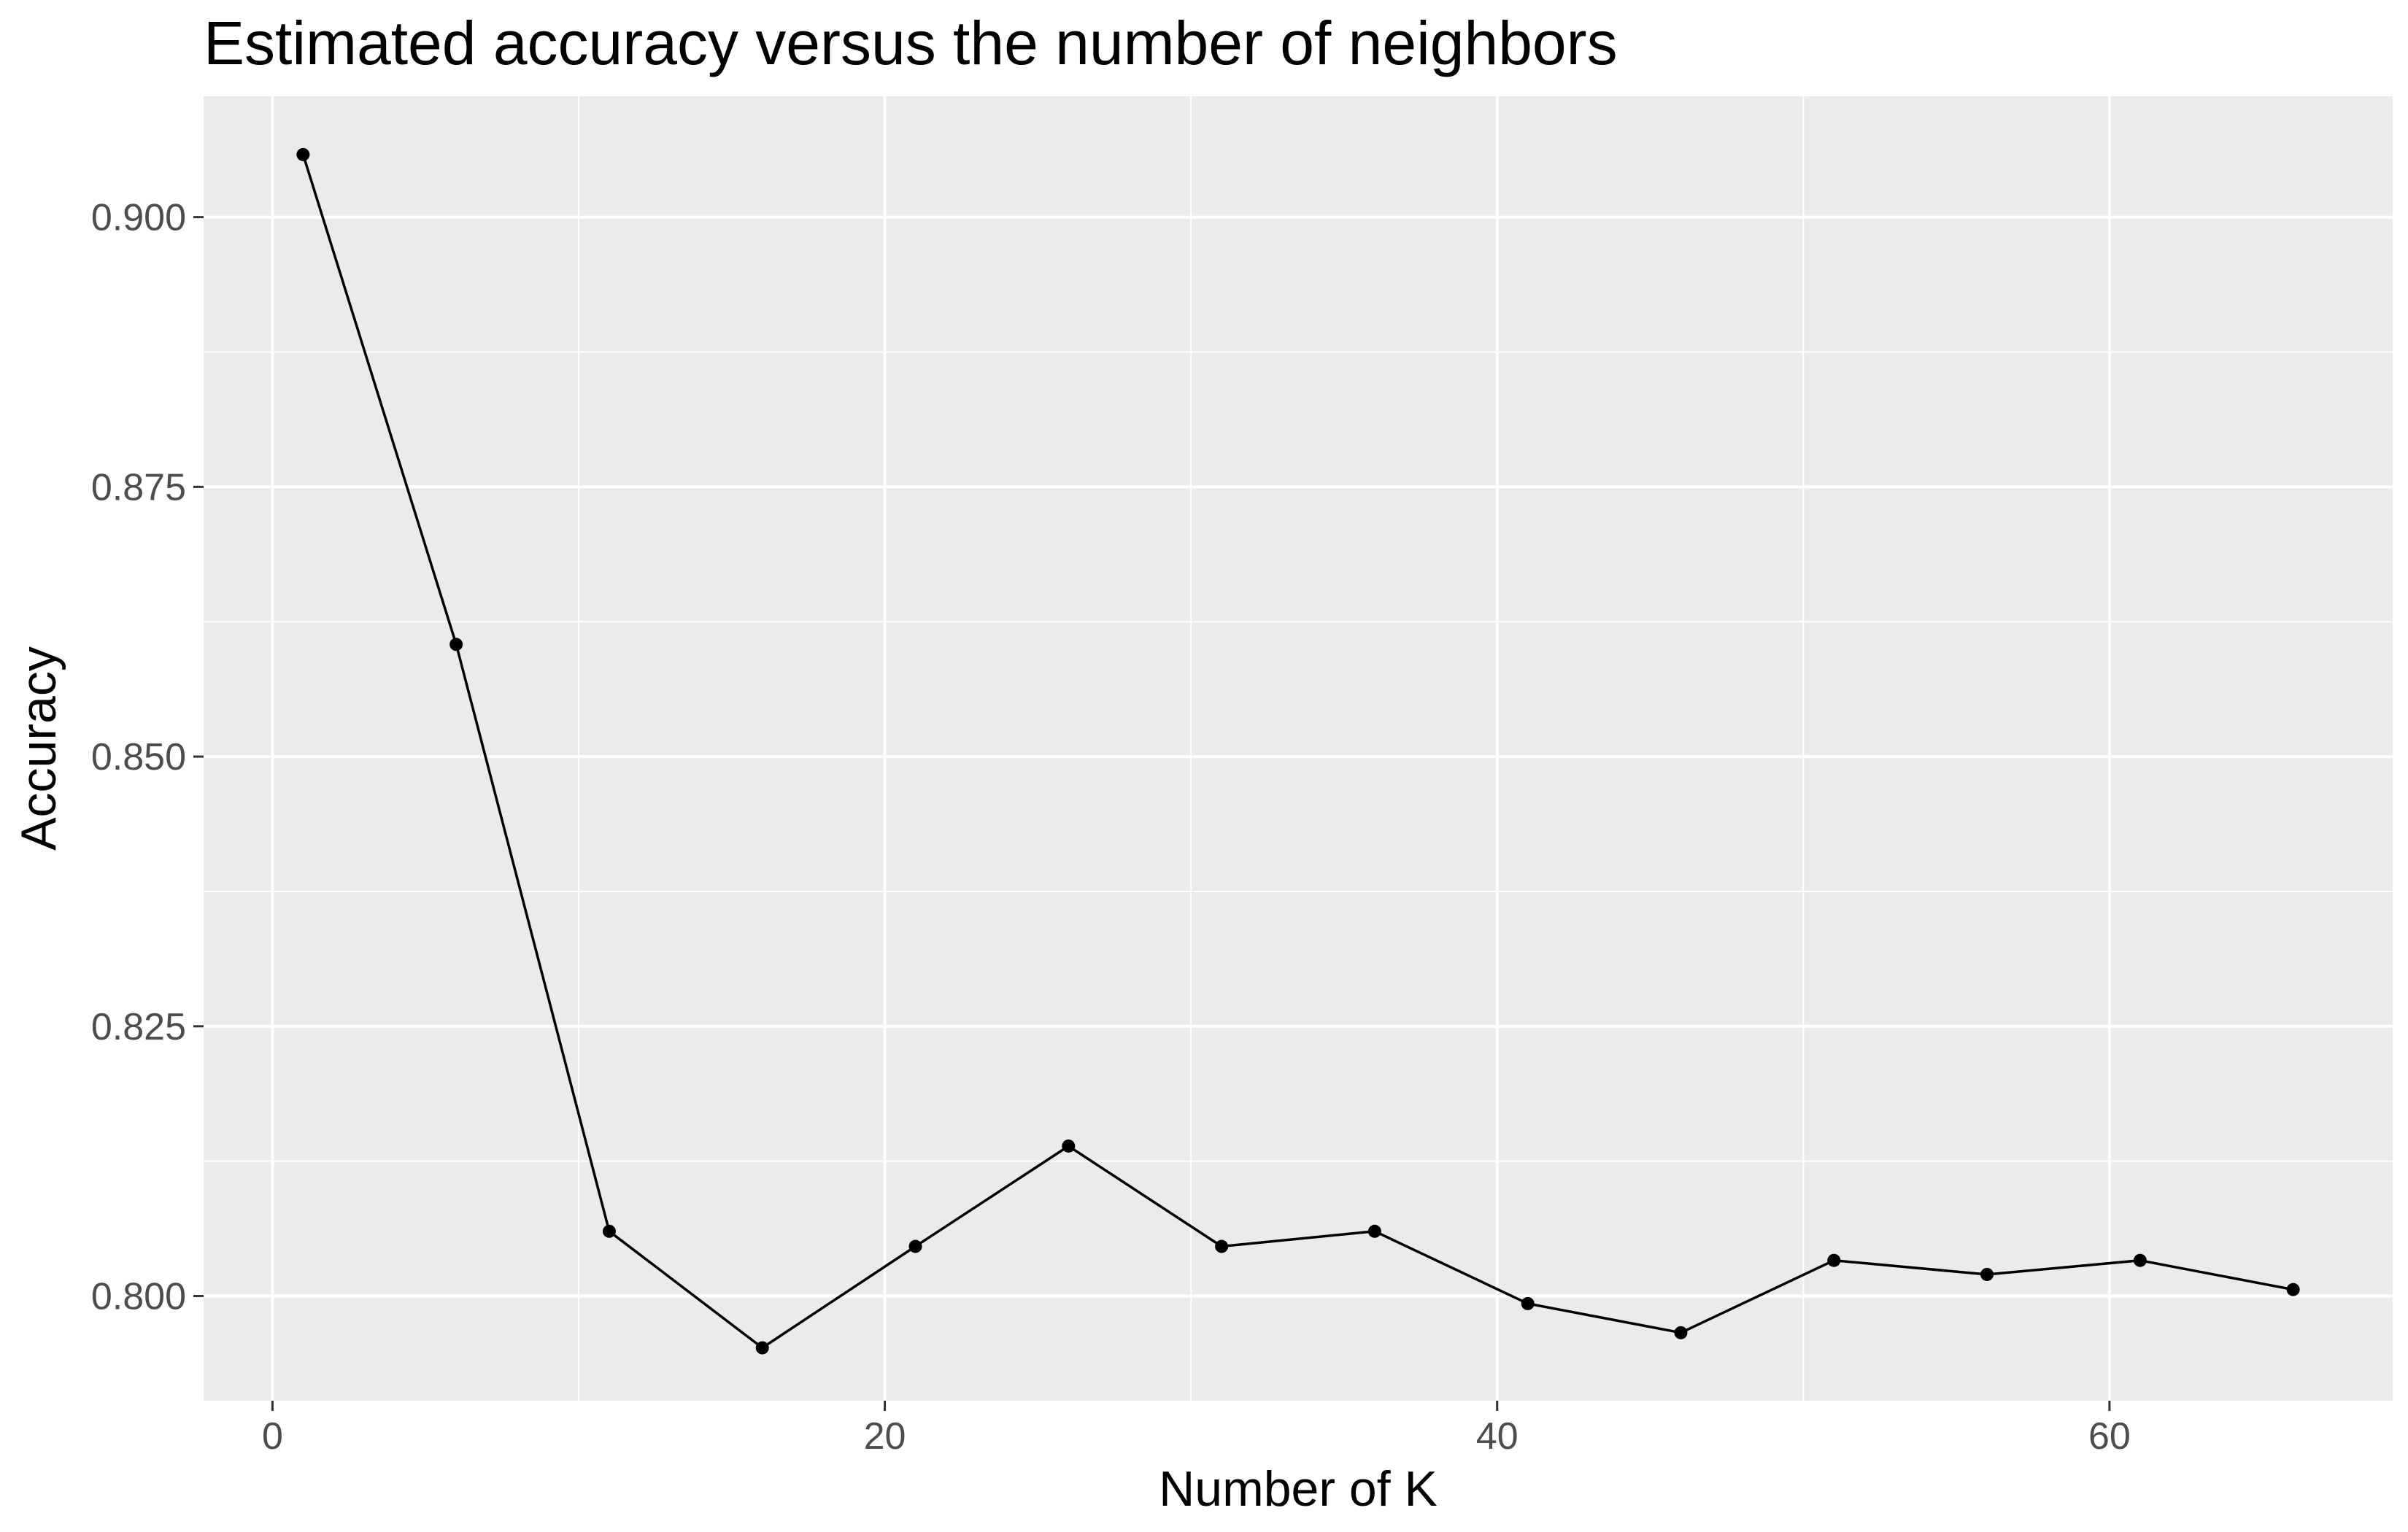 The image size is (2408, 1532). Describe the element at coordinates (885, 1437) in the screenshot. I see `x-tick-label: 20` at that location.